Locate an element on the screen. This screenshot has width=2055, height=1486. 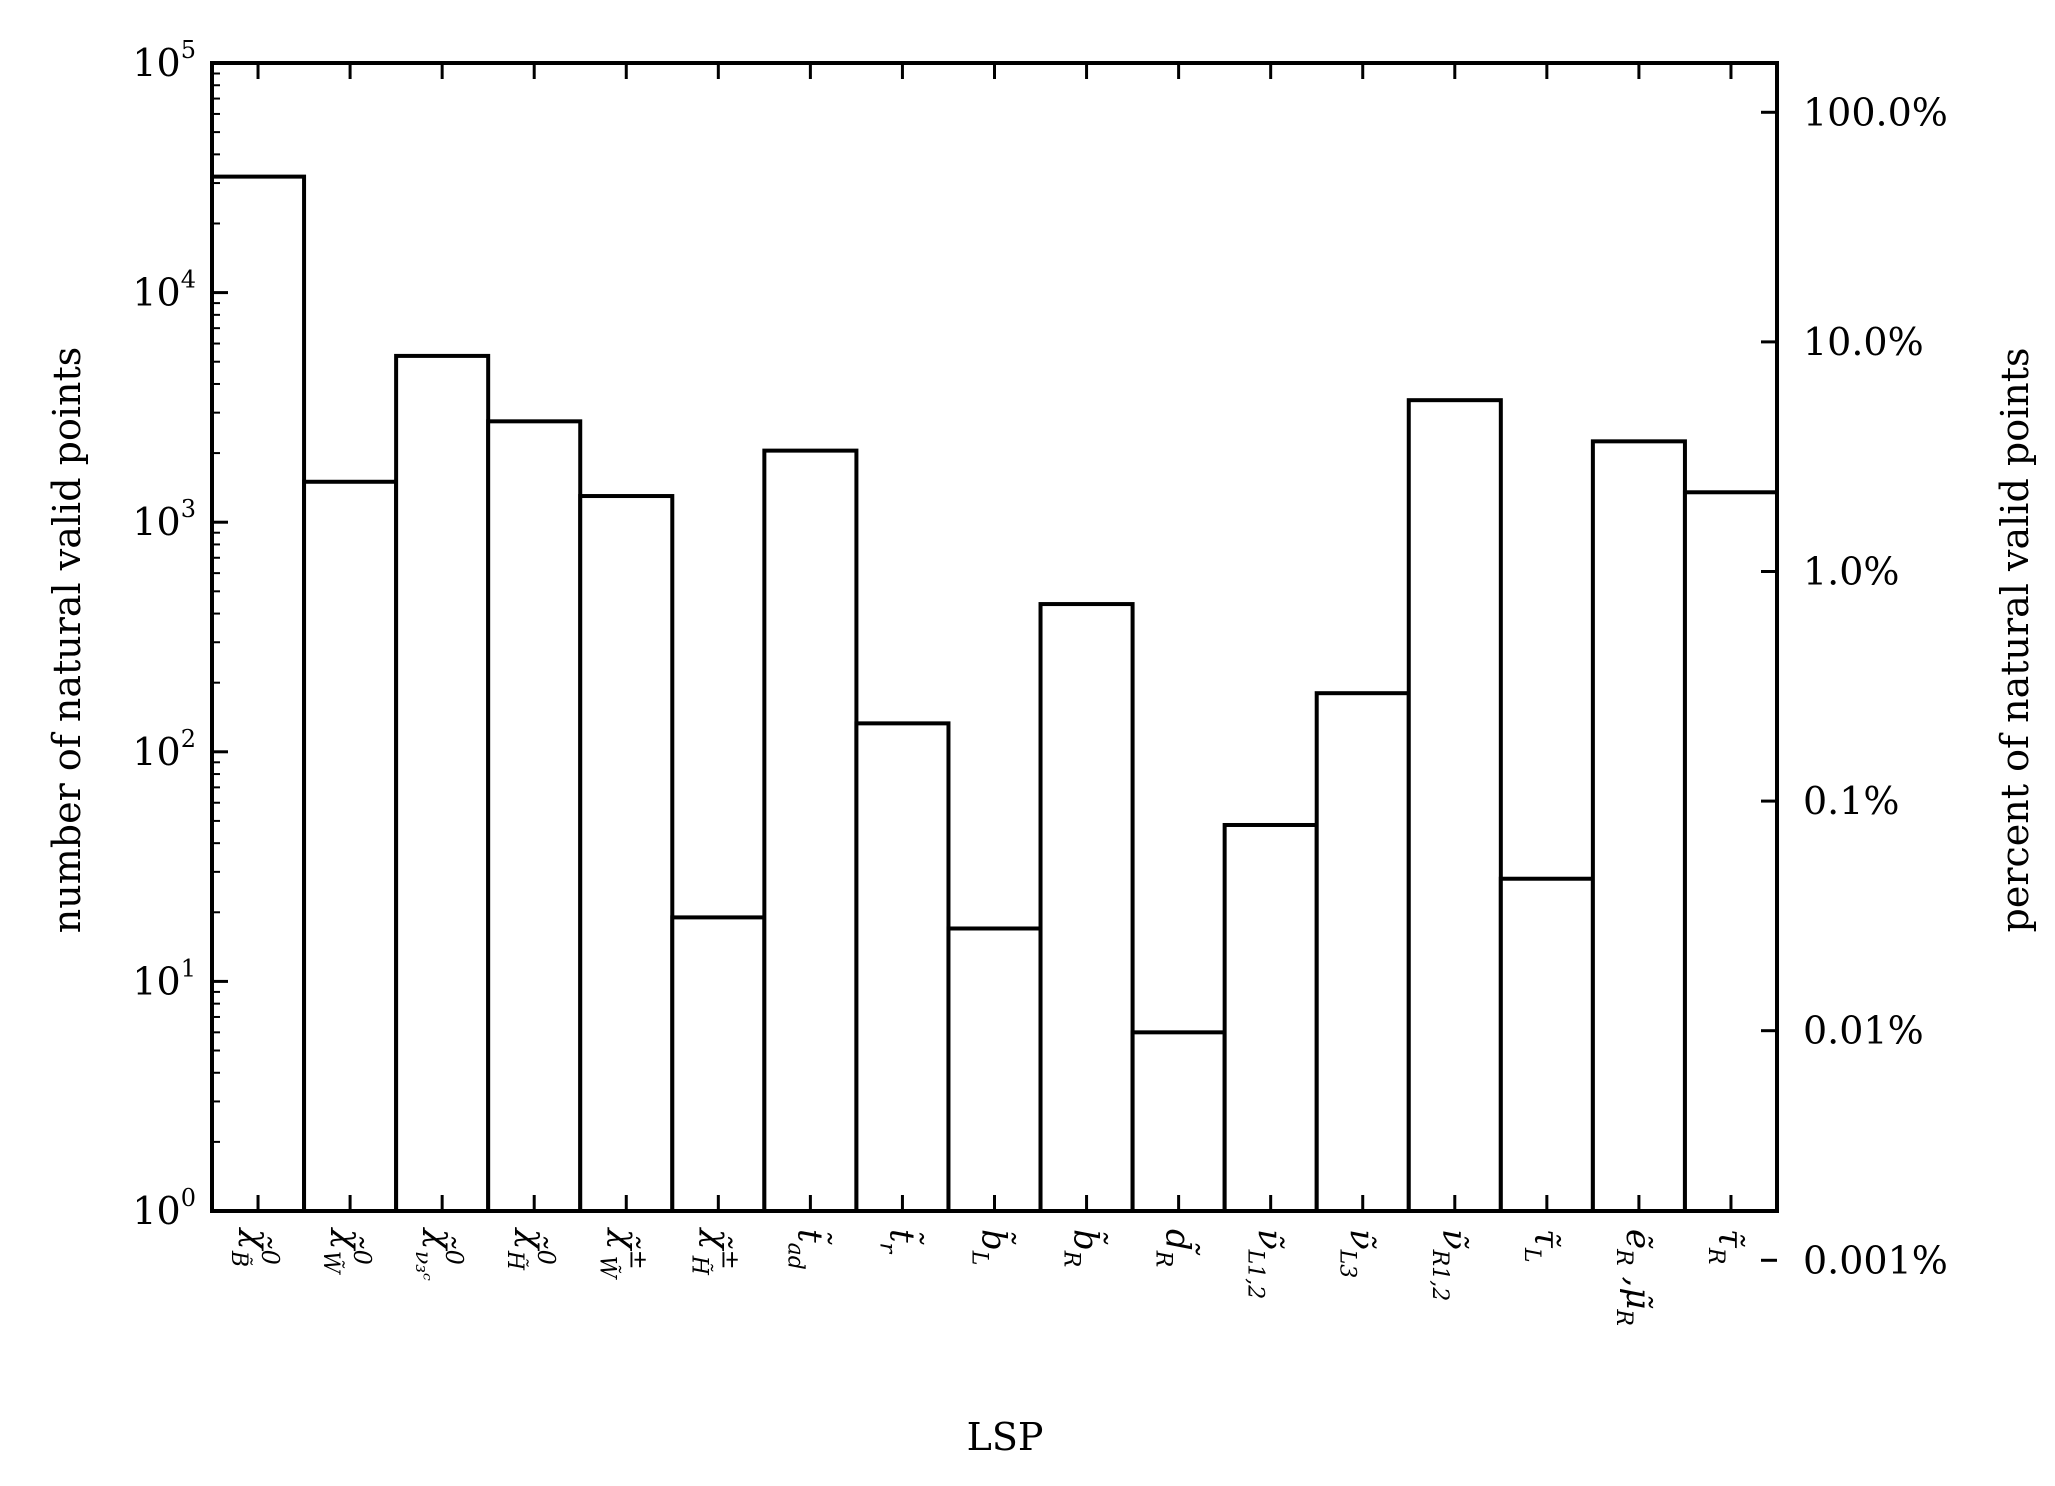
right-tick-label-4: 10.0% is located at coordinates (1863, 342).